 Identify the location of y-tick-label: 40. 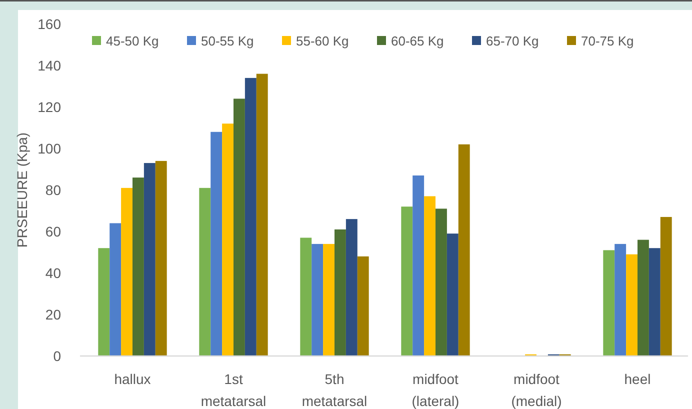
(53, 272).